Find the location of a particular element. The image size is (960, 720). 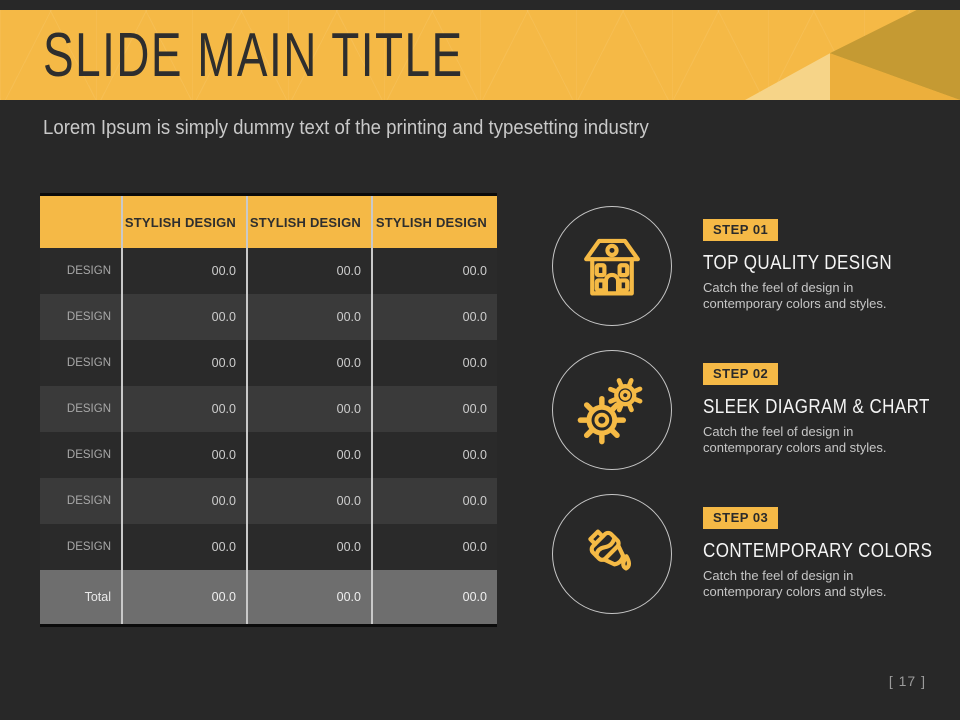

house-icon is located at coordinates (612, 266).